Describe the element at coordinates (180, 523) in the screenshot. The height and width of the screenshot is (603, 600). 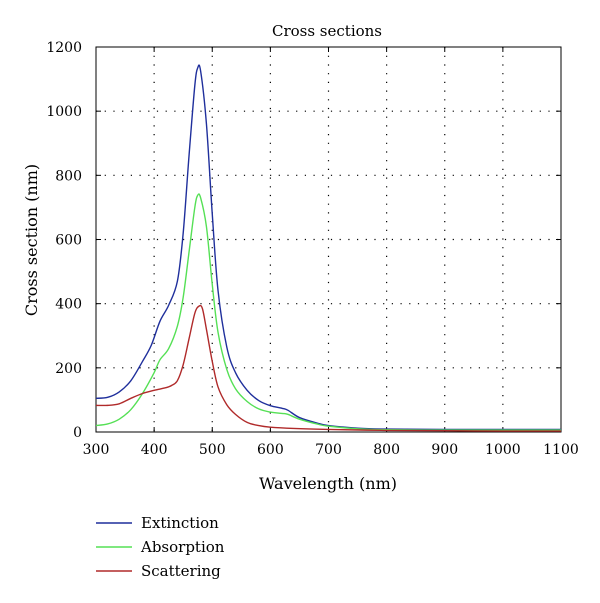
I see `legend-label-extinction: Extinction` at that location.